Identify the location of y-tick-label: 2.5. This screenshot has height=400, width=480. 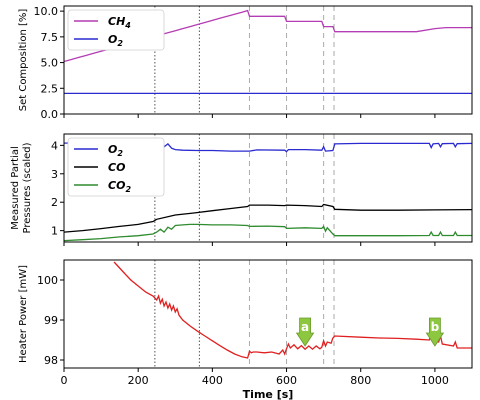
(50, 88).